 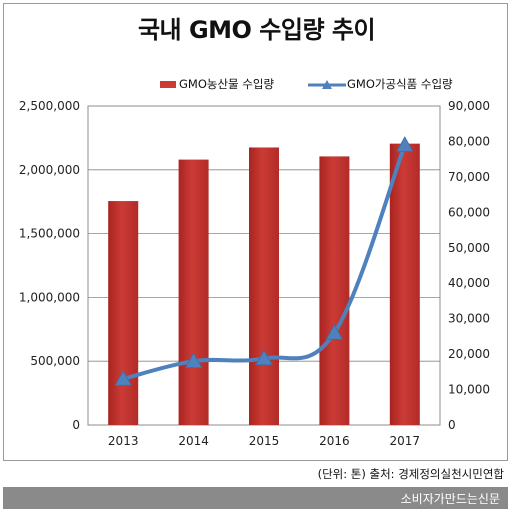 I want to click on y-left-tick-label: 1,500,000, so click(x=49, y=234).